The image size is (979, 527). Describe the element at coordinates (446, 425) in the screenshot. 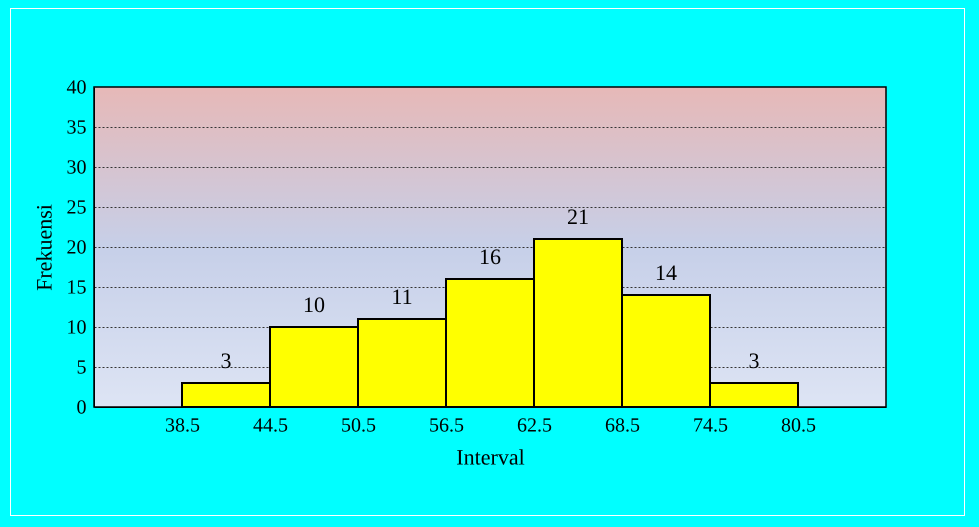

I see `x-tick-label: 56.5` at that location.